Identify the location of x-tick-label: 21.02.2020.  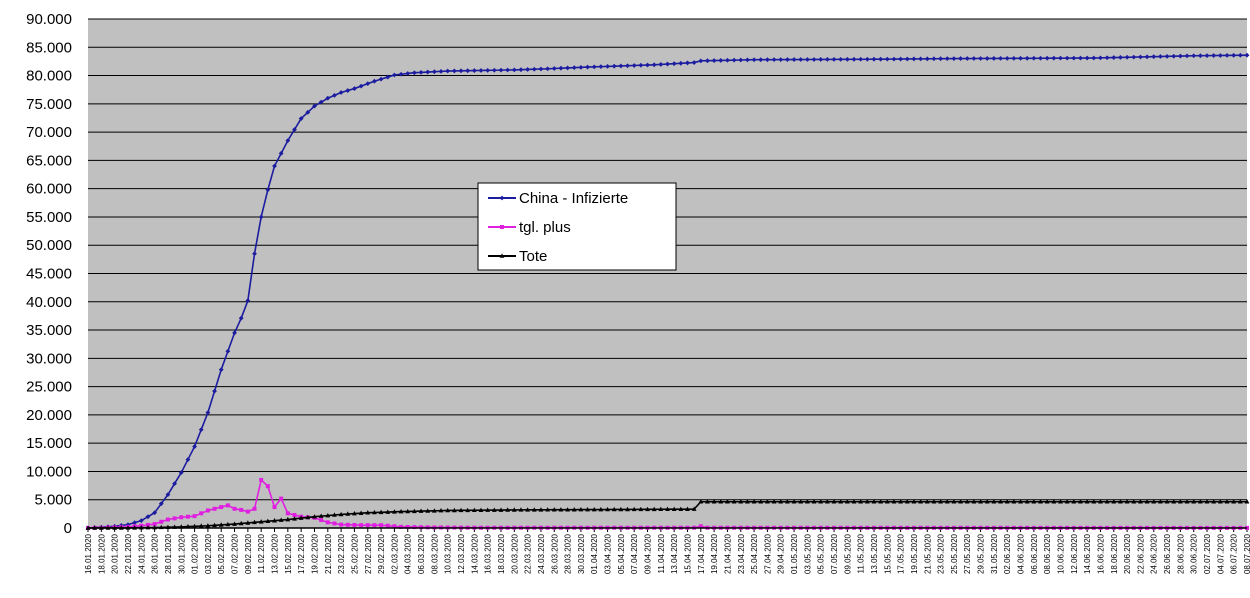
(328, 553).